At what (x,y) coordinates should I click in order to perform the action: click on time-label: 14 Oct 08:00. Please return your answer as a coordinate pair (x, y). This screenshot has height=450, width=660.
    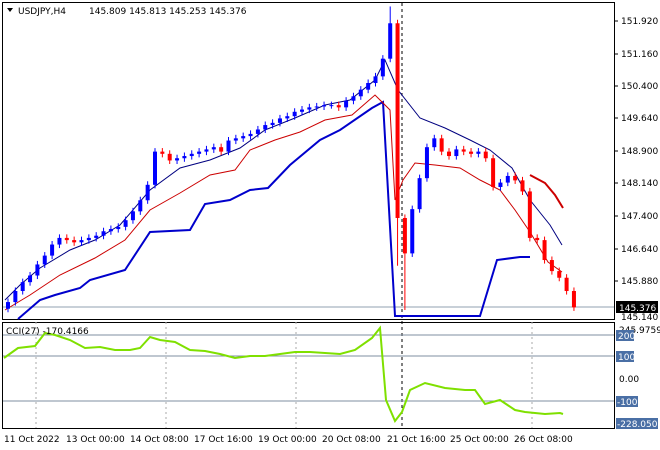
    Looking at the image, I should click on (159, 440).